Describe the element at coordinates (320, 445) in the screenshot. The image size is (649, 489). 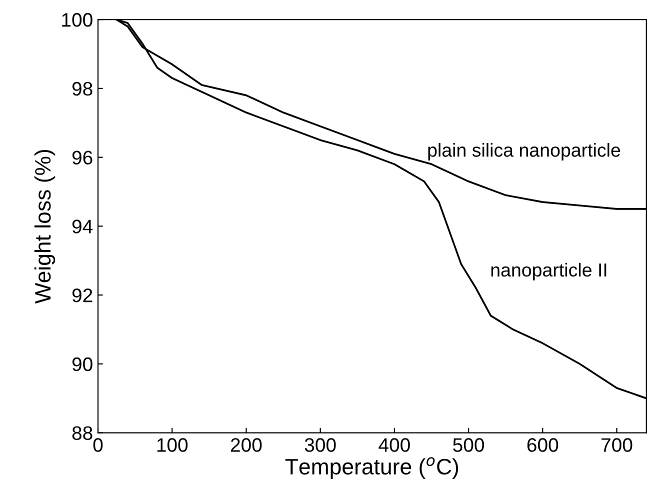
I see `x-tick-label: 300` at that location.